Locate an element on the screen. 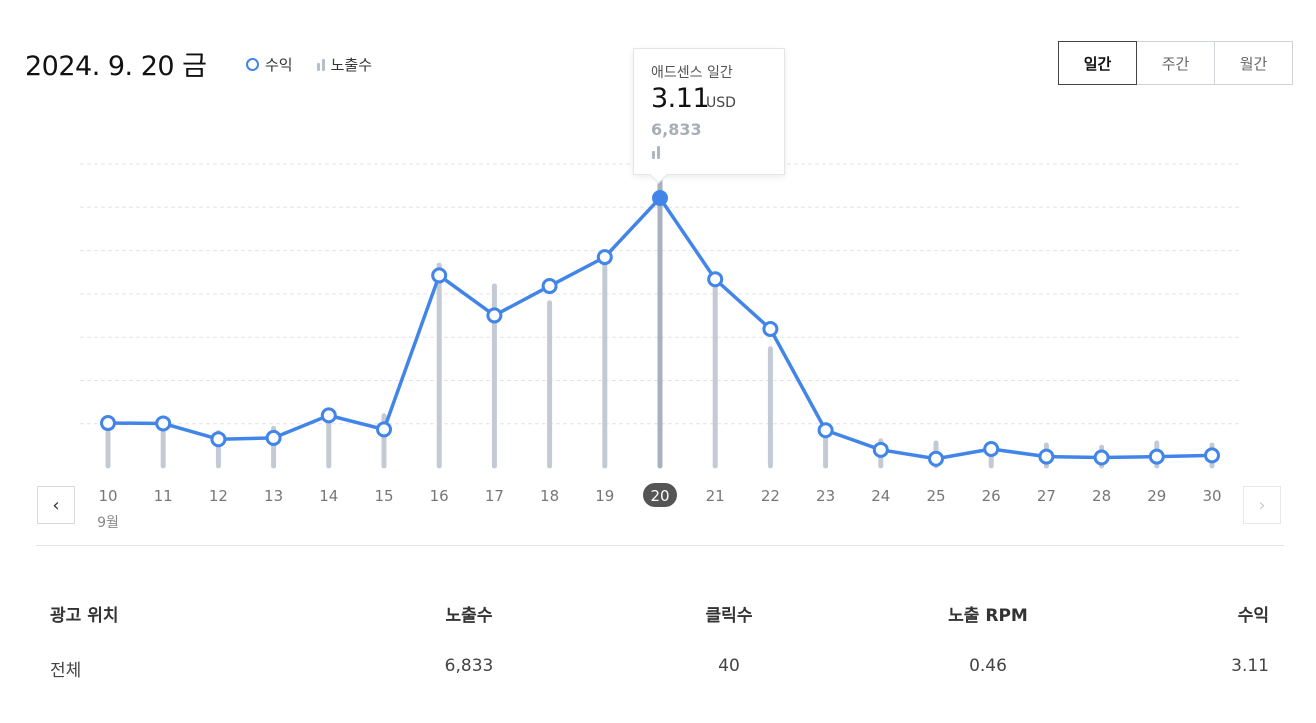  impressions-legend-label: 노출수 is located at coordinates (351, 65).